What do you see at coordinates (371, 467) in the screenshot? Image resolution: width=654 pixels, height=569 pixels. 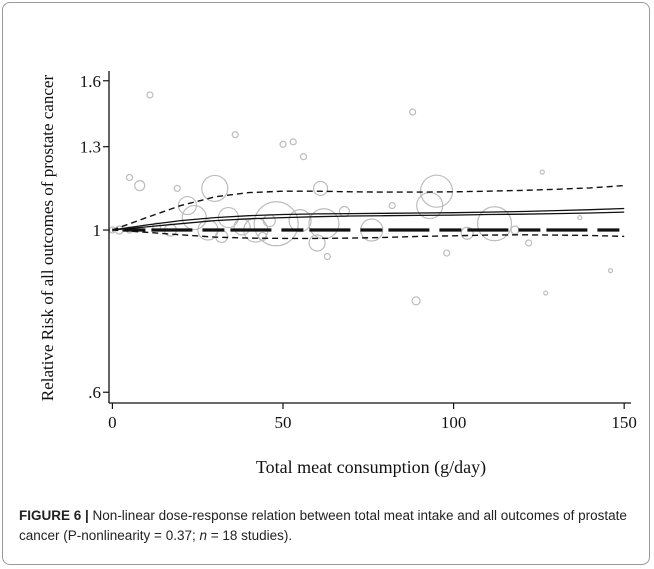 I see `x-axis-label: Total meat consumption (g/day)` at bounding box center [371, 467].